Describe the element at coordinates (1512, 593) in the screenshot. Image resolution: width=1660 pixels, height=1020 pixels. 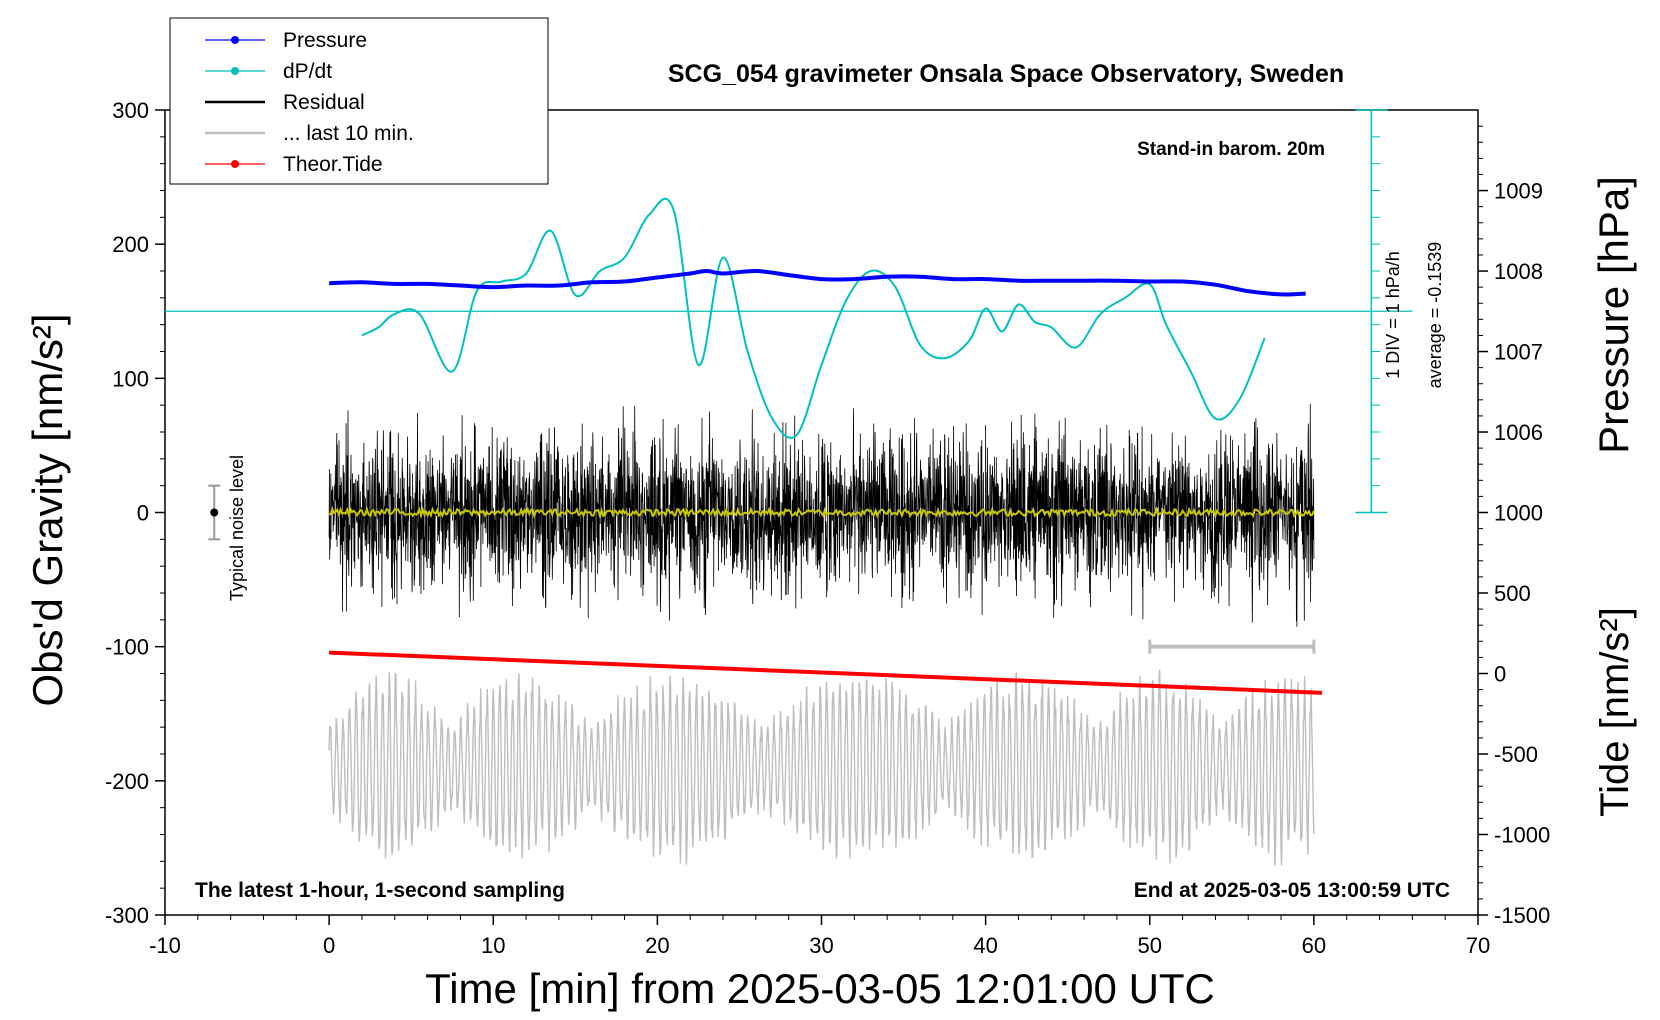
I see `tide-tick-label: 500` at that location.